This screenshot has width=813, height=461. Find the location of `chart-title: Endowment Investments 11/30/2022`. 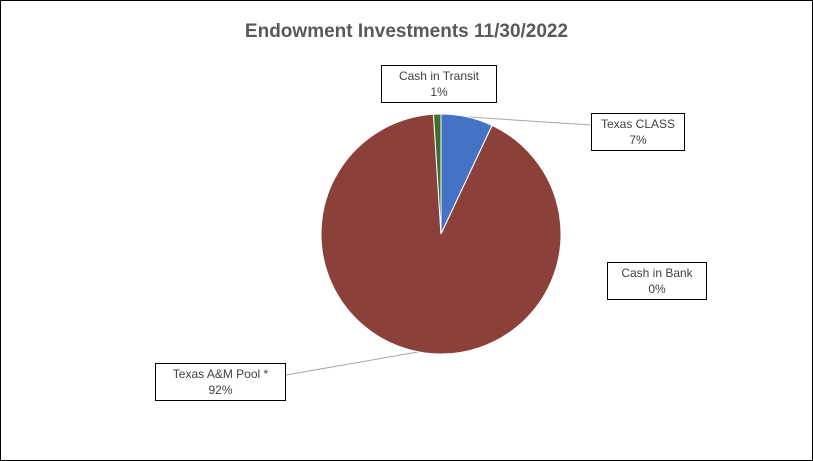

chart-title: Endowment Investments 11/30/2022 is located at coordinates (406, 31).